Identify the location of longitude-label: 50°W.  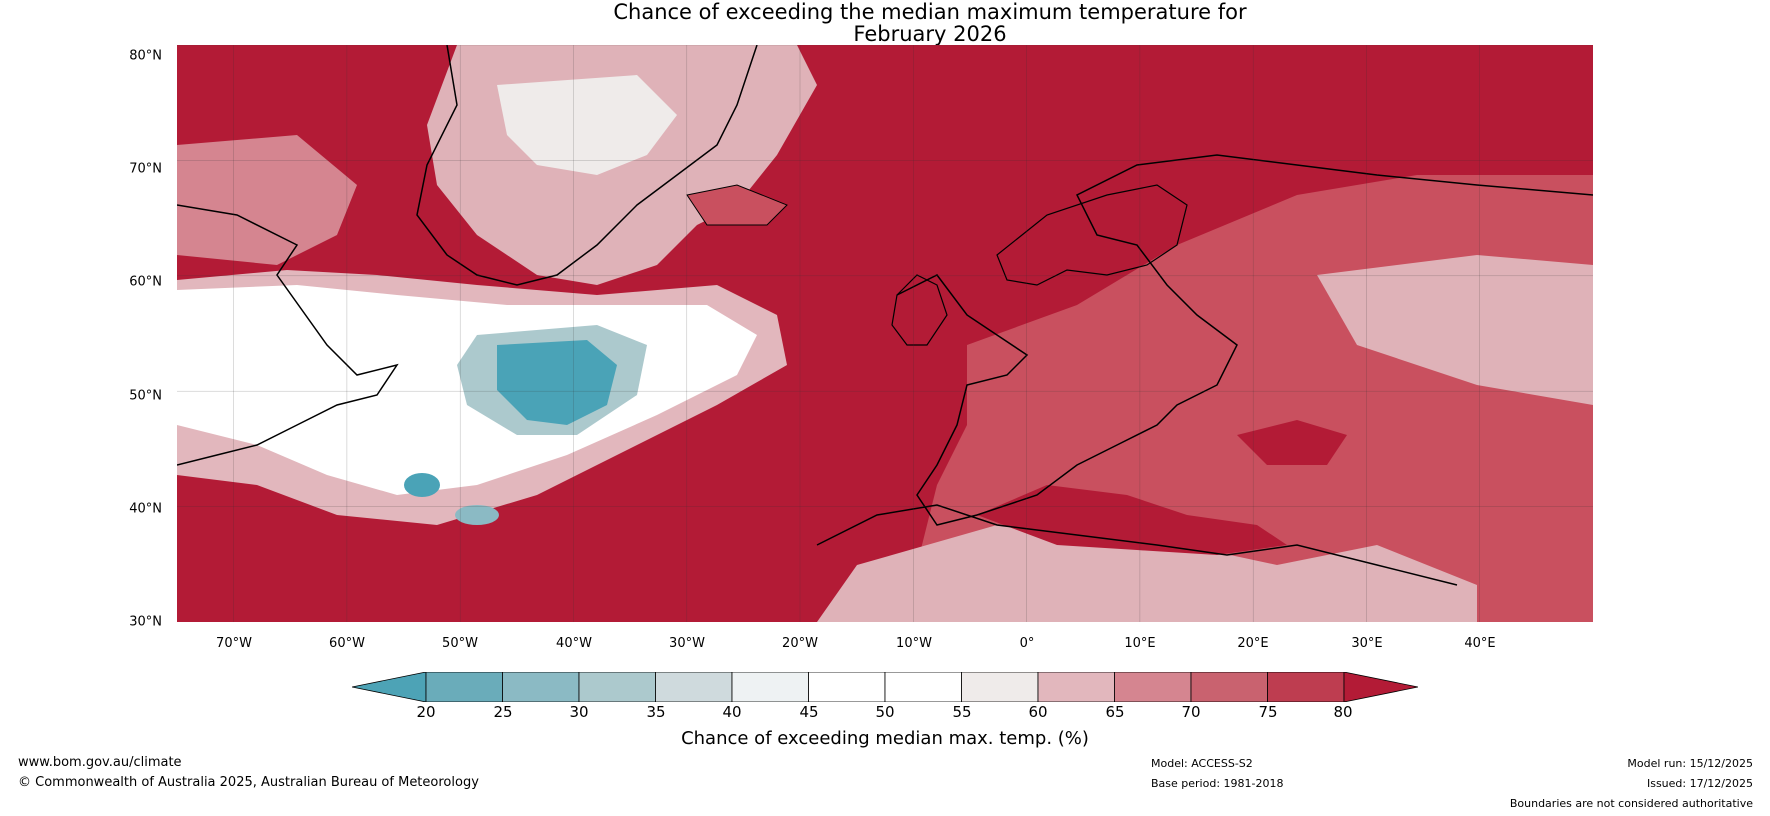
(460, 643).